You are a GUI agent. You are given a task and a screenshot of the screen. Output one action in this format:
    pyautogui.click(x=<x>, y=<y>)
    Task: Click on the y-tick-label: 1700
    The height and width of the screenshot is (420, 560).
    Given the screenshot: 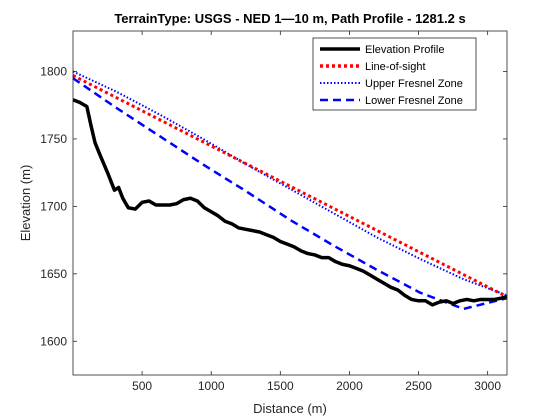 What is the action you would take?
    pyautogui.click(x=53, y=206)
    